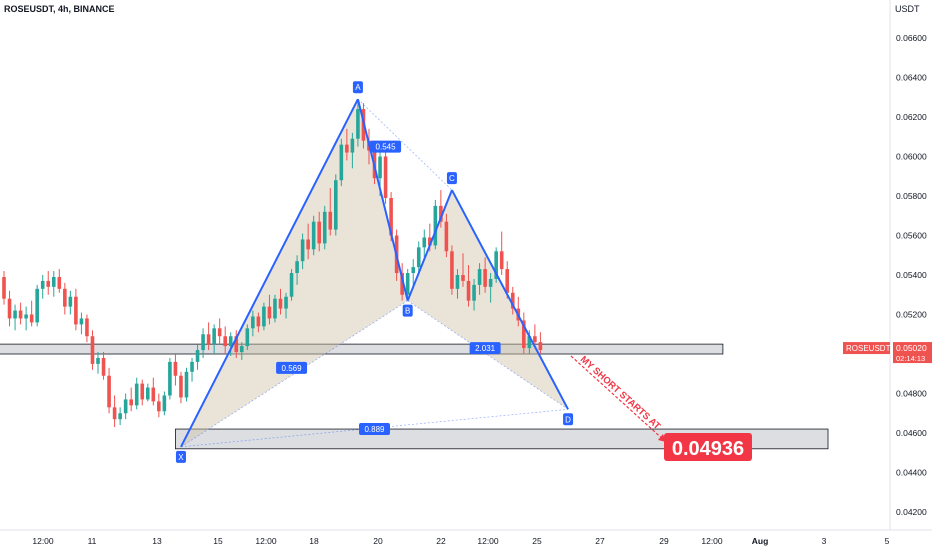 This screenshot has width=932, height=550. Describe the element at coordinates (911, 275) in the screenshot. I see `price-tick-label: 0.05400` at that location.